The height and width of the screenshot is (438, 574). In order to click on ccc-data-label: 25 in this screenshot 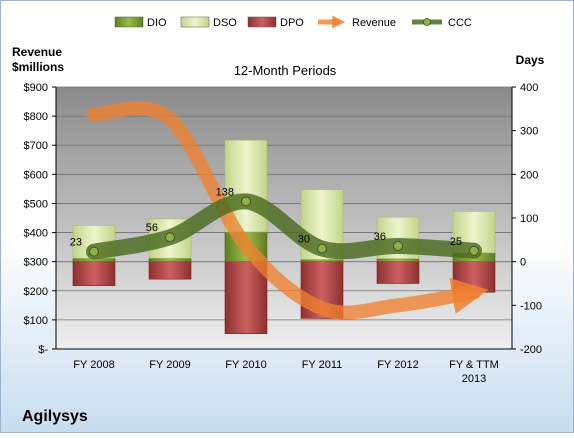, I will do `click(456, 242)`.